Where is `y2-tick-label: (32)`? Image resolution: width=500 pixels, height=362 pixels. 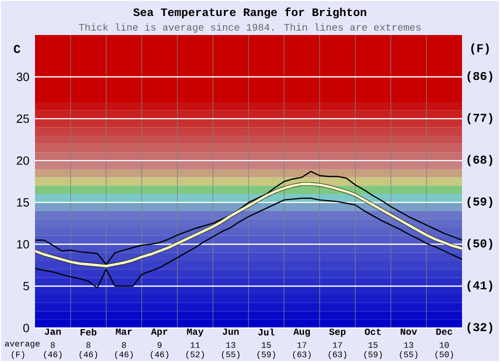
y2-tick-label: (32) is located at coordinates (480, 328).